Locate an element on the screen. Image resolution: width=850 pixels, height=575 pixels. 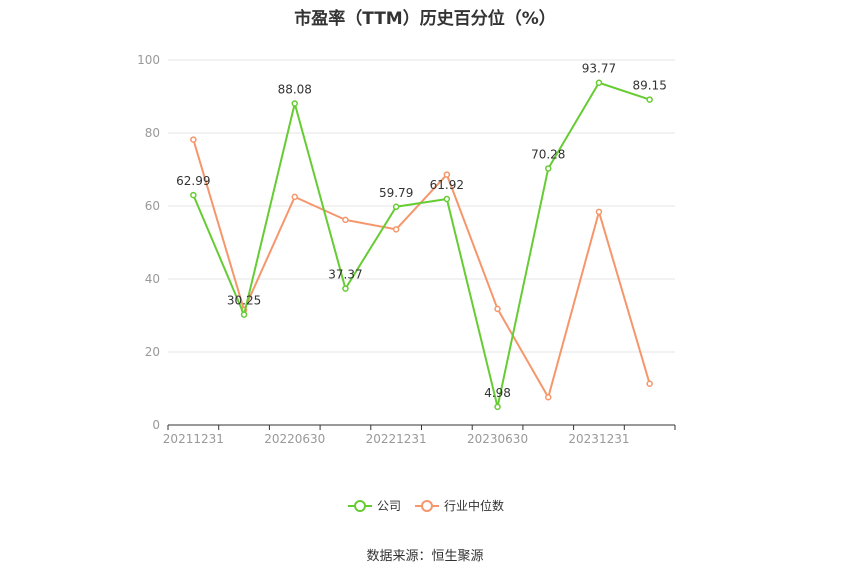
y-tick-label: 20 is located at coordinates (152, 352).